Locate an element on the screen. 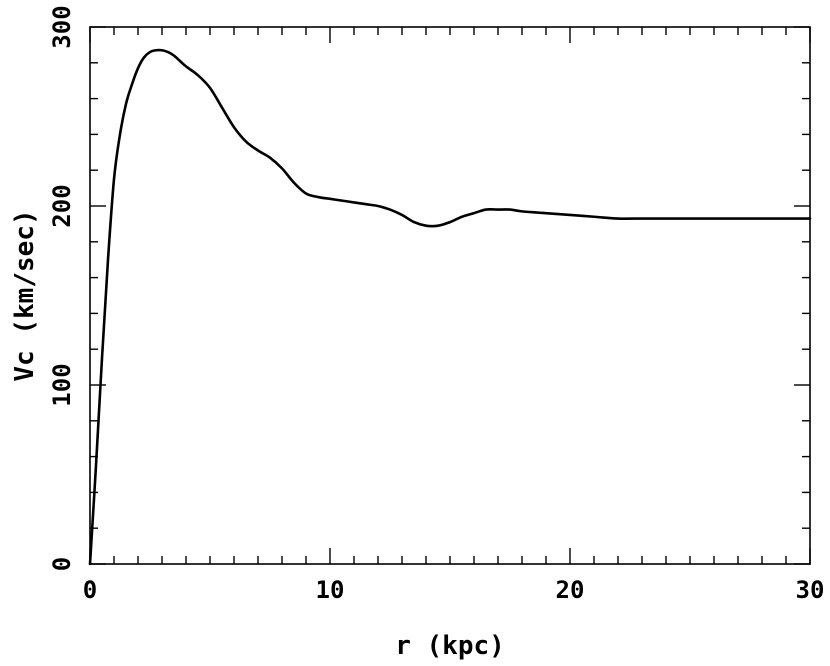 This screenshot has height=666, width=830. x-tick-label: 30 is located at coordinates (810, 590).